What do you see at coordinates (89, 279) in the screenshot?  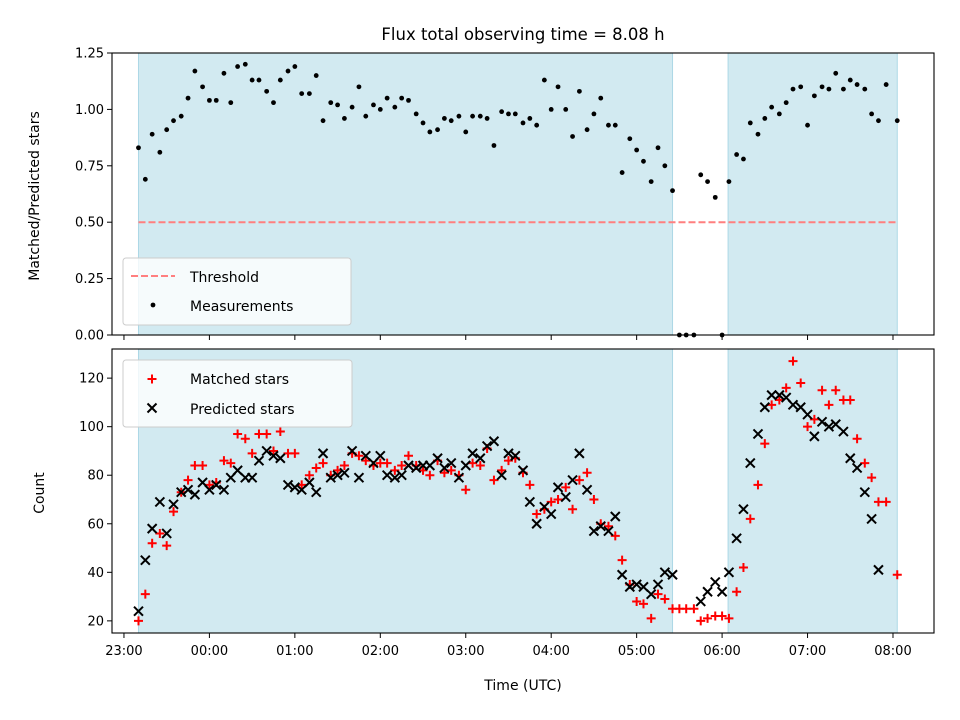 I see `y-tick-label: 0.25` at bounding box center [89, 279].